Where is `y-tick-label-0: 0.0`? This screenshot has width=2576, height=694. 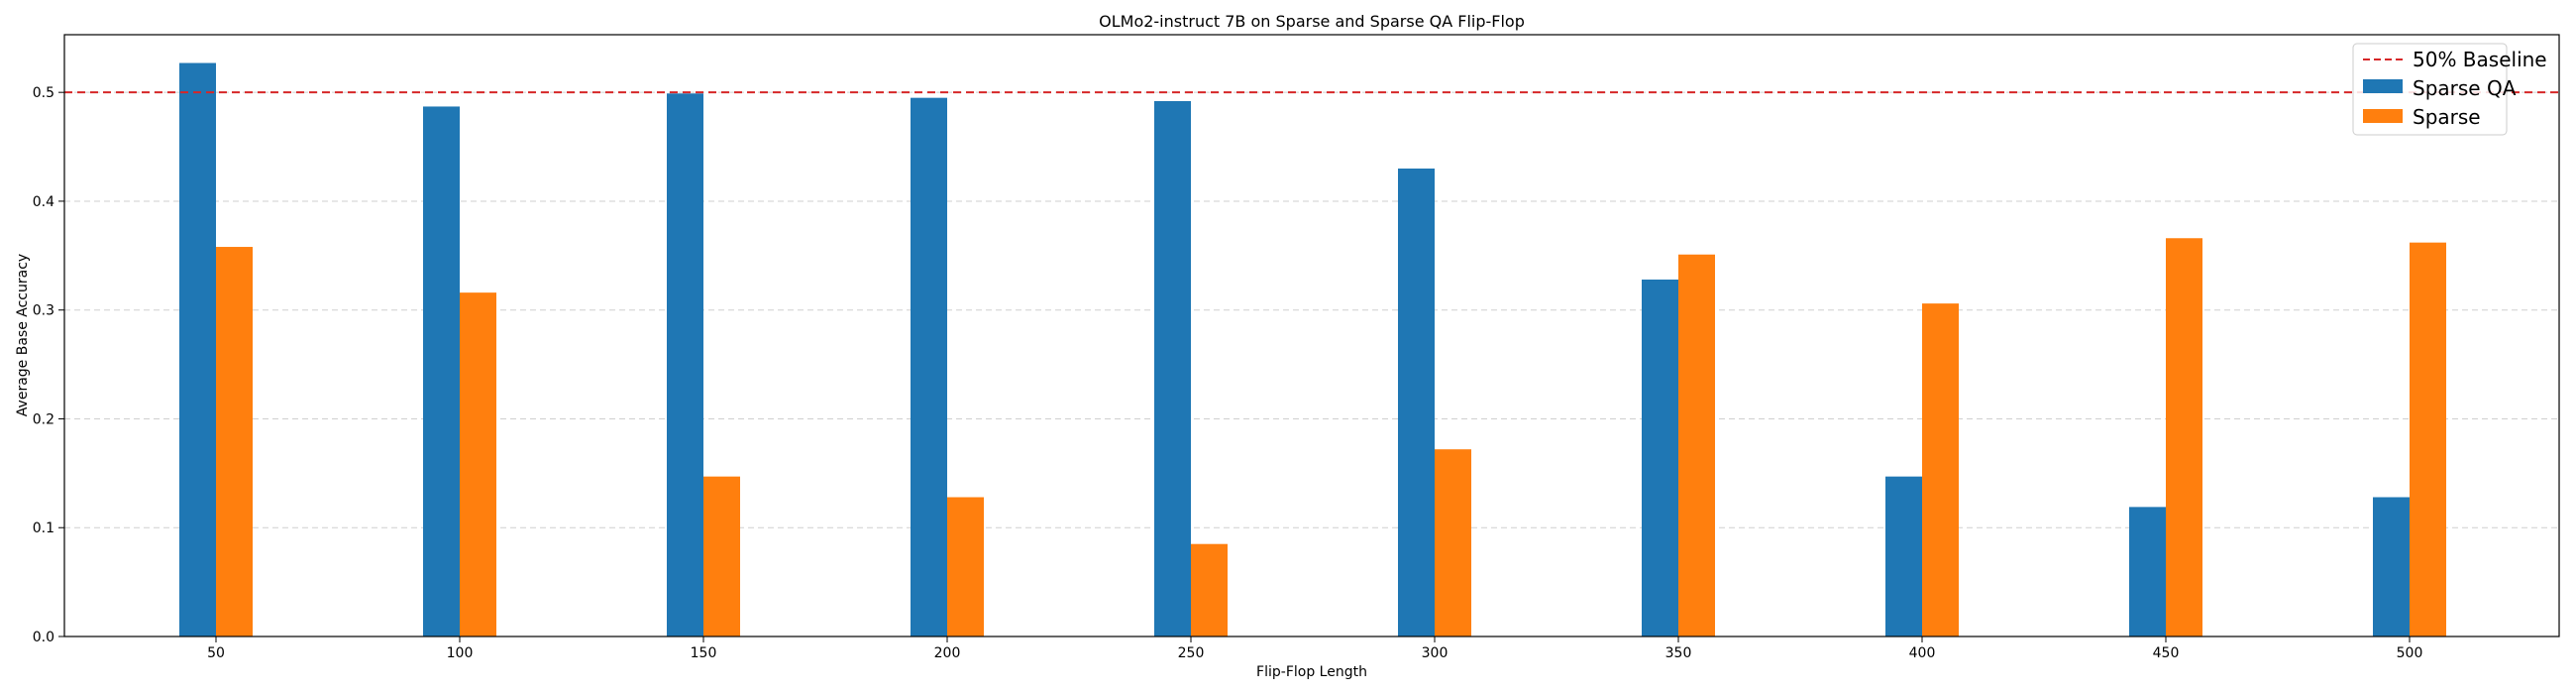 y-tick-label-0: 0.0 is located at coordinates (44, 637).